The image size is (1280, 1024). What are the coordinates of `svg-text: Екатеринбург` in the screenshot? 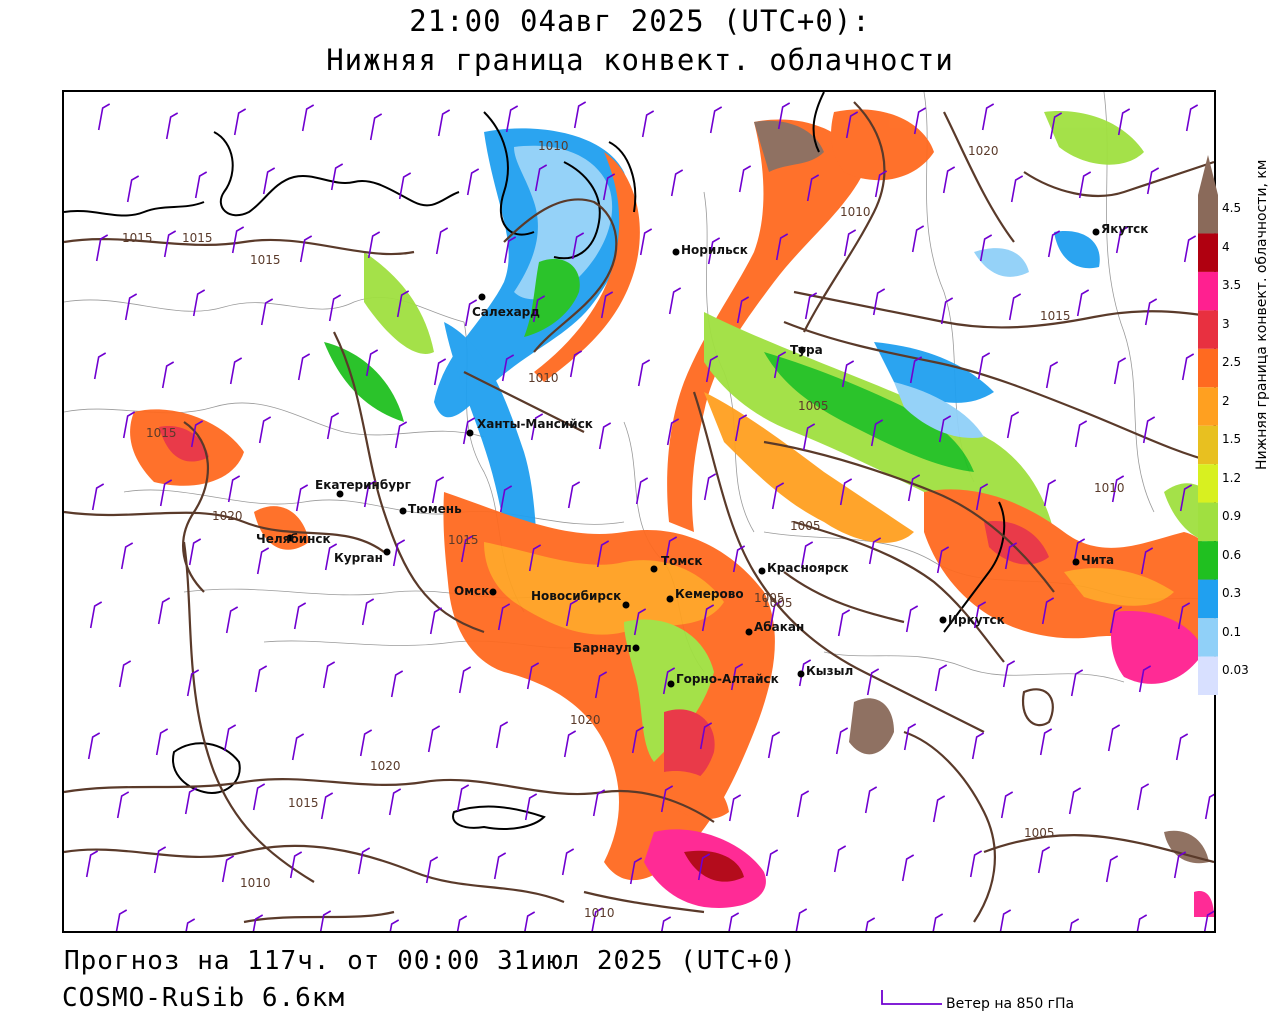 It's located at (363, 485).